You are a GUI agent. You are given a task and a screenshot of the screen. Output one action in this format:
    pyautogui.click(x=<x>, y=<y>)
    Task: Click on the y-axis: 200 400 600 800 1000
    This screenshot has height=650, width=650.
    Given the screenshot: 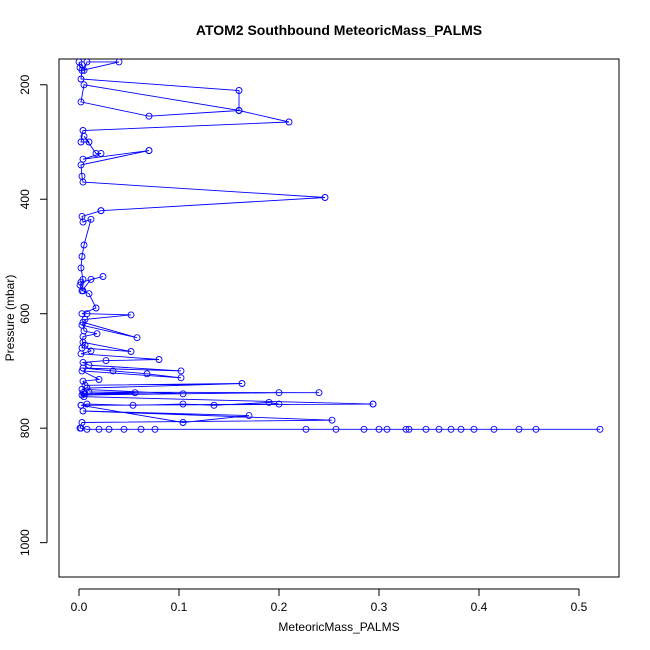 What is the action you would take?
    pyautogui.click(x=33, y=315)
    